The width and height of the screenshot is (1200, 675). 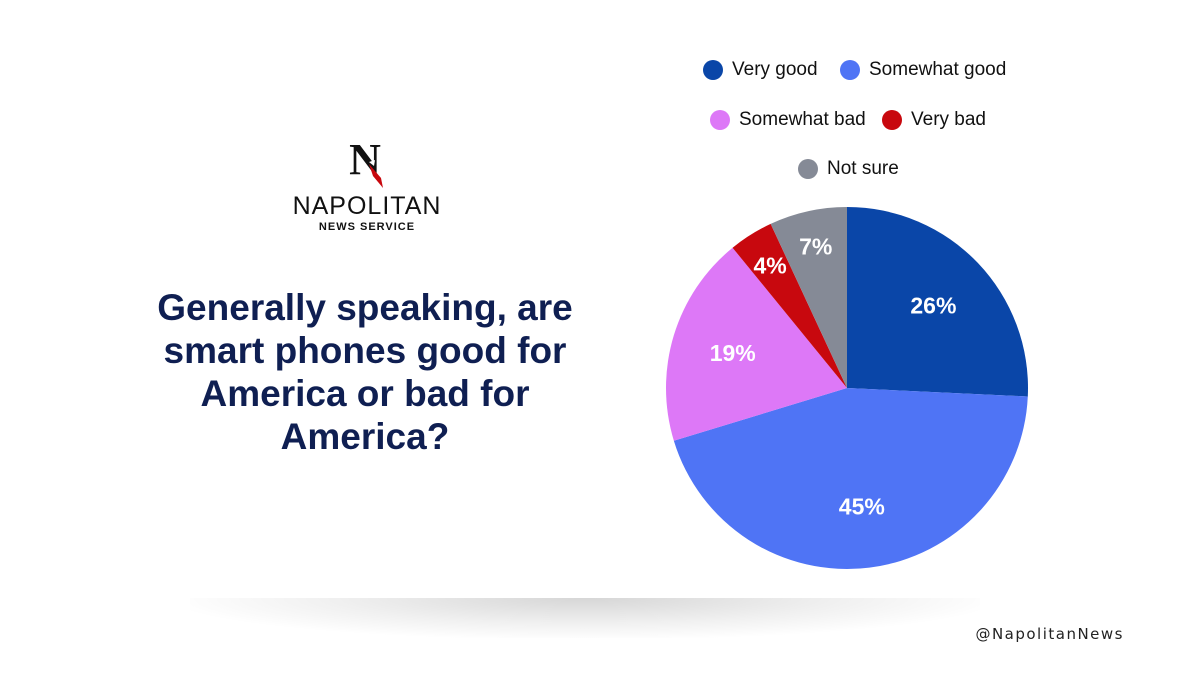 What do you see at coordinates (892, 120) in the screenshot?
I see `legend-swatch-very-bad` at bounding box center [892, 120].